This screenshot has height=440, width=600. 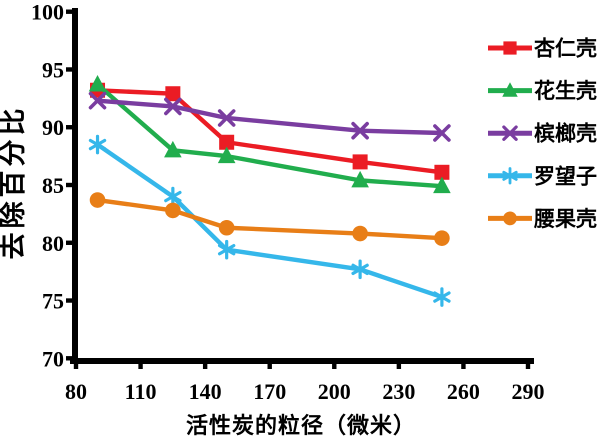 I want to click on legend-item-label: 罗望子, so click(x=565, y=176).